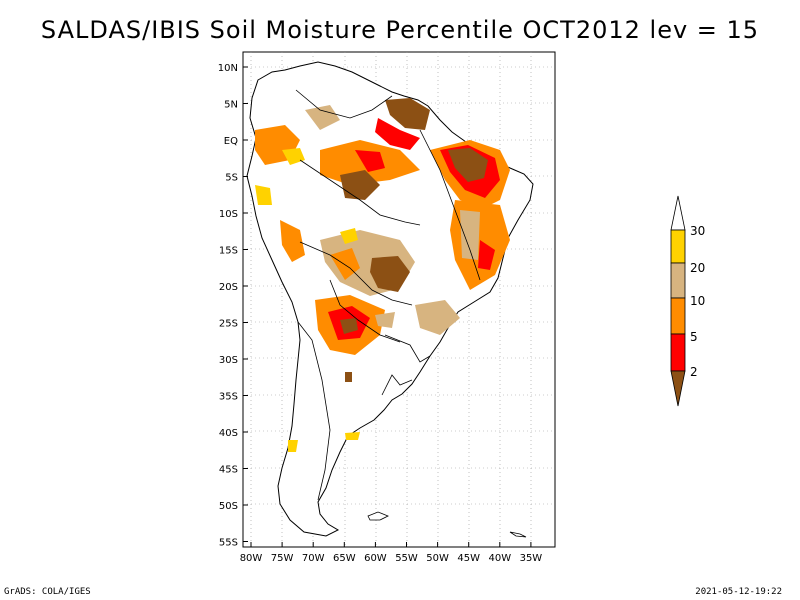  Describe the element at coordinates (468, 558) in the screenshot. I see `lon-label-45w: 45W` at that location.